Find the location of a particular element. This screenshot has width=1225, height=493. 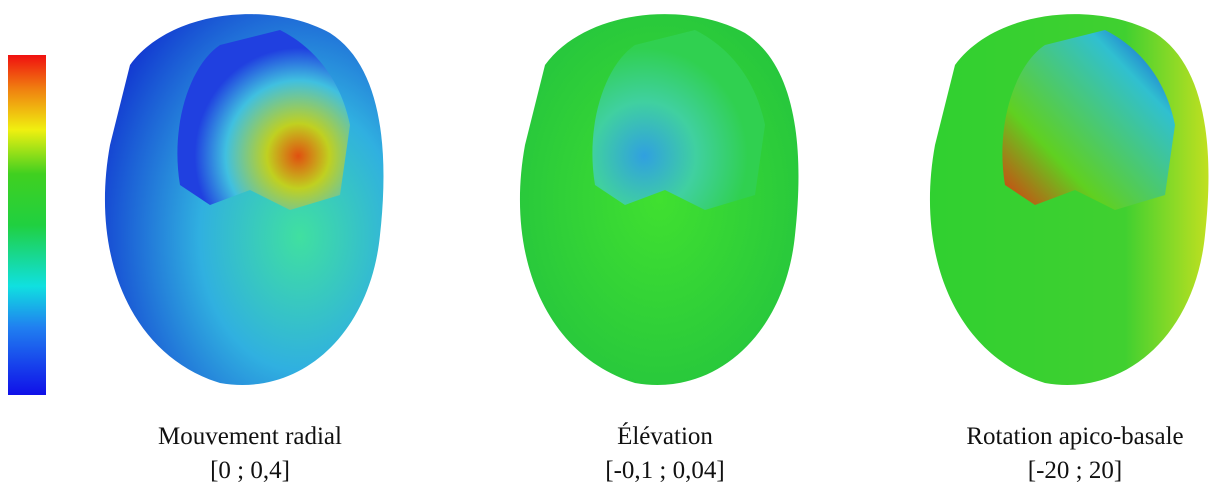

panel-range: [-20 ; 20] is located at coordinates (1075, 470).